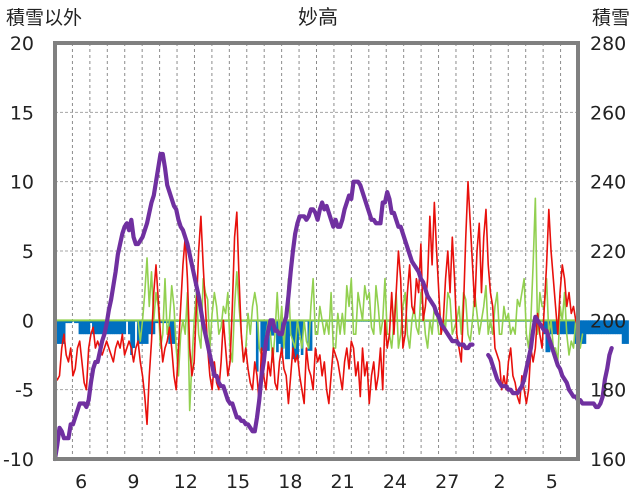 The width and height of the screenshot is (636, 501). What do you see at coordinates (186, 482) in the screenshot?
I see `x-tick-label: 12` at bounding box center [186, 482].